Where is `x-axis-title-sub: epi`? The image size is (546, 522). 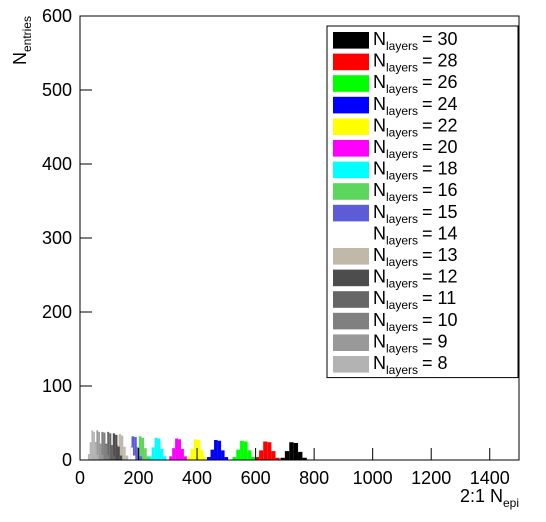 x-axis-title-sub: epi is located at coordinates (511, 503).